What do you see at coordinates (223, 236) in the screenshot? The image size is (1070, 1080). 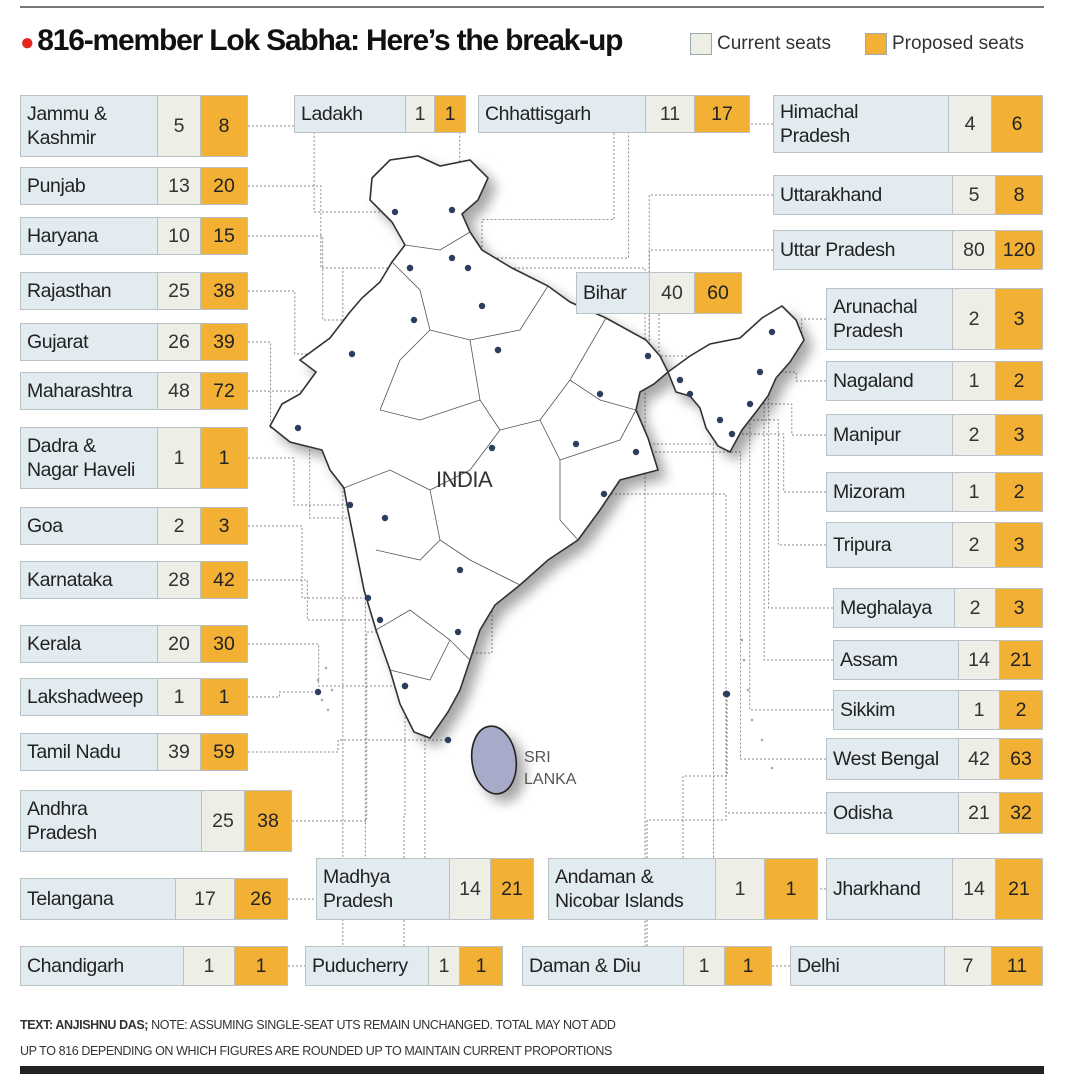 I see `proposed-seats: 15` at bounding box center [223, 236].